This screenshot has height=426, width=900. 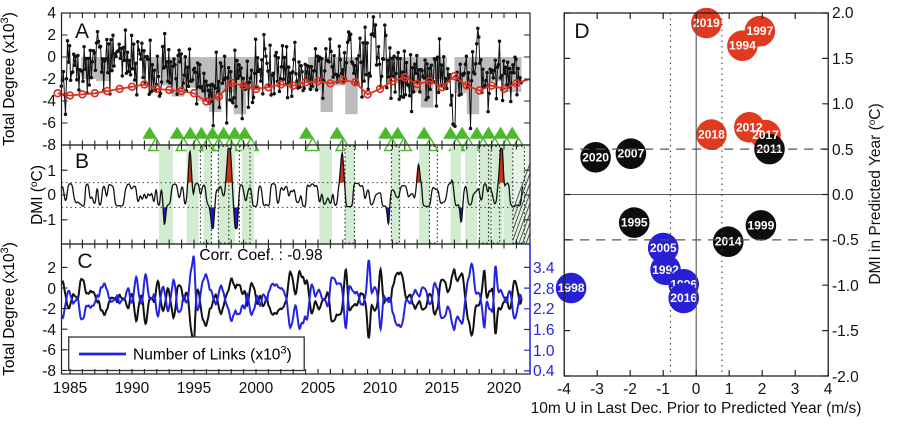 What do you see at coordinates (843, 150) in the screenshot?
I see `svg-text: 0.5` at bounding box center [843, 150].